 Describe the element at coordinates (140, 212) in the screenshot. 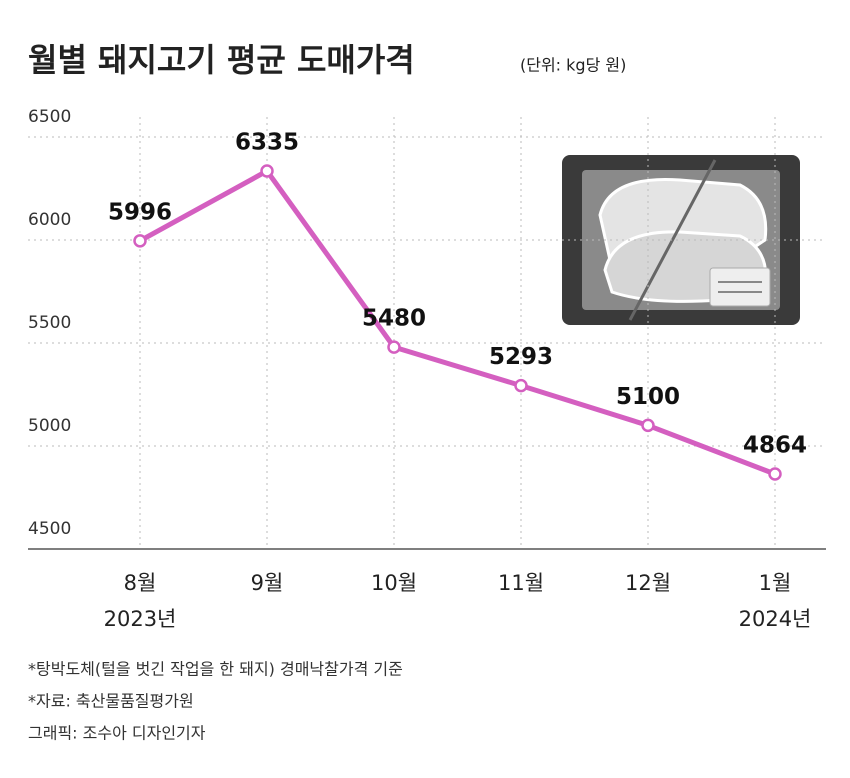

I see `value-label: 5996` at that location.